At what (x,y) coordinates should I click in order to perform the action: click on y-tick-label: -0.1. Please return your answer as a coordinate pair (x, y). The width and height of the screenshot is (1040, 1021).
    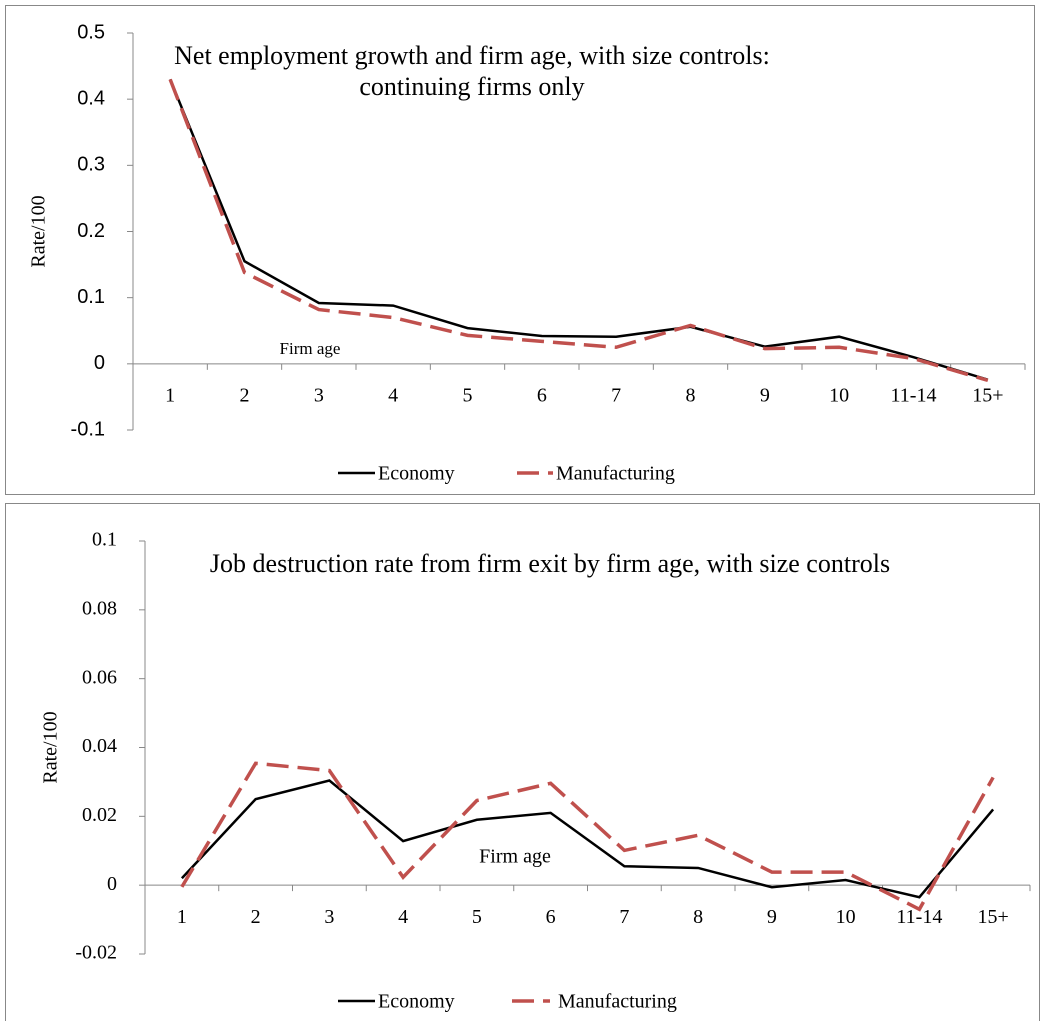
    Looking at the image, I should click on (88, 429).